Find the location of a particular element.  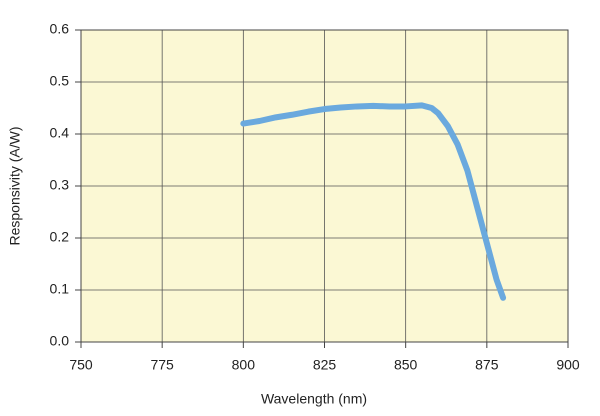

y-tick-label: 0.5 is located at coordinates (60, 81).